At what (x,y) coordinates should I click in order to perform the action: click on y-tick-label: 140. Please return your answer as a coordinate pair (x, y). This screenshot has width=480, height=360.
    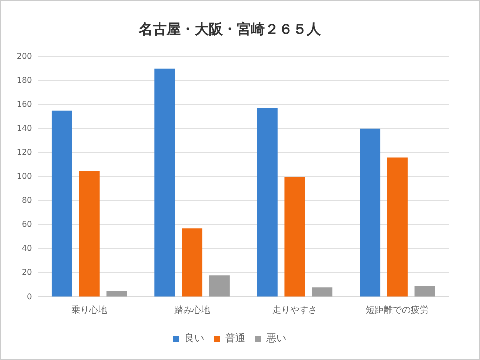
    Looking at the image, I should click on (24, 128).